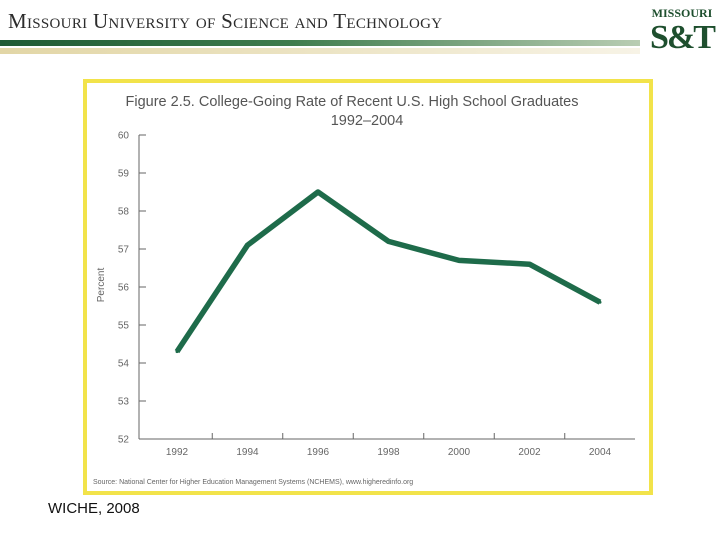 Image resolution: width=720 pixels, height=540 pixels. I want to click on x-tick-label: 1992, so click(177, 452).